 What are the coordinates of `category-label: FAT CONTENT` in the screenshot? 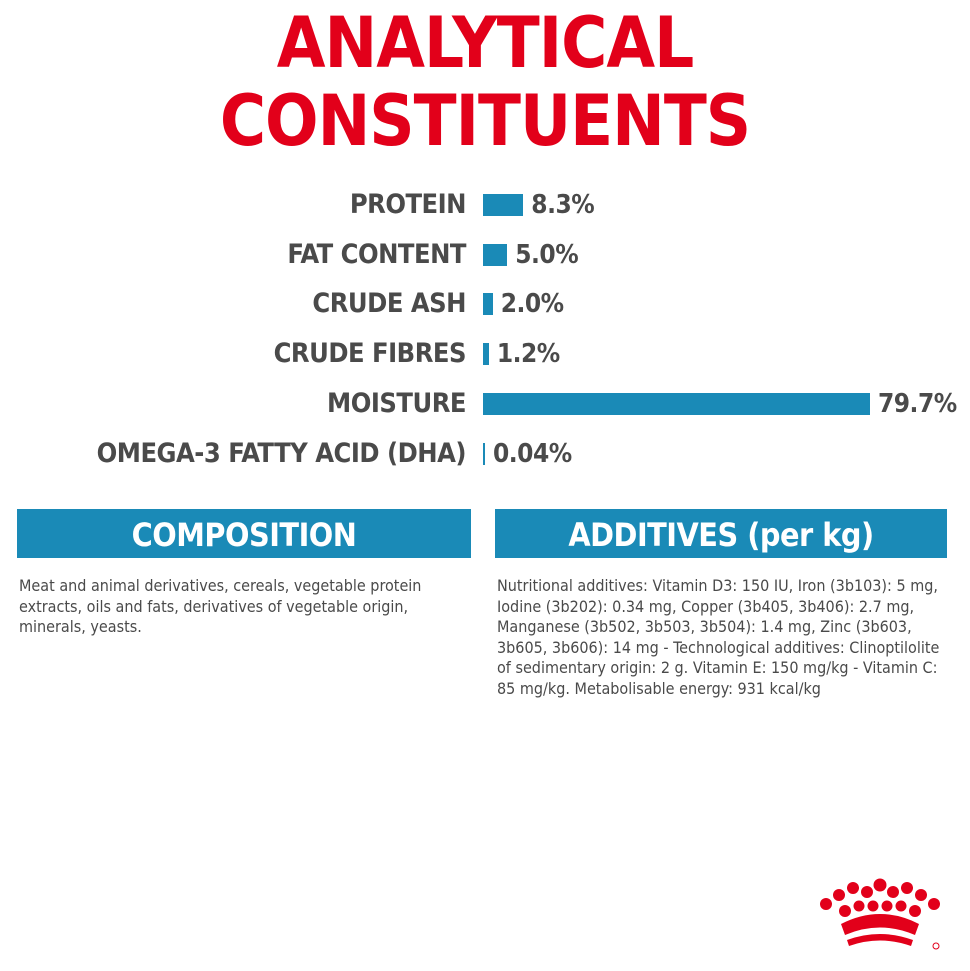 It's located at (376, 254).